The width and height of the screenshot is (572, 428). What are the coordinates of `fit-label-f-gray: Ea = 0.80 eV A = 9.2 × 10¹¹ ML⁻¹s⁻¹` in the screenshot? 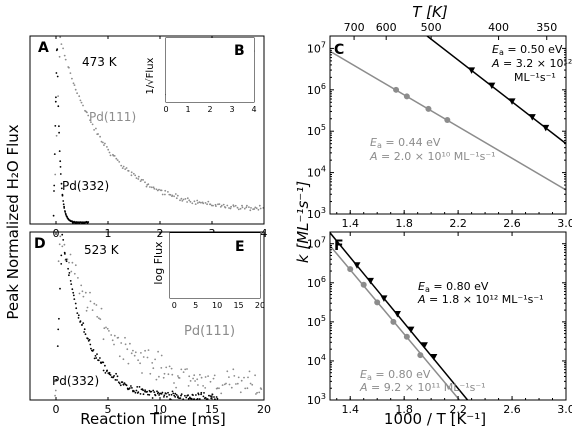 It's located at (422, 381).